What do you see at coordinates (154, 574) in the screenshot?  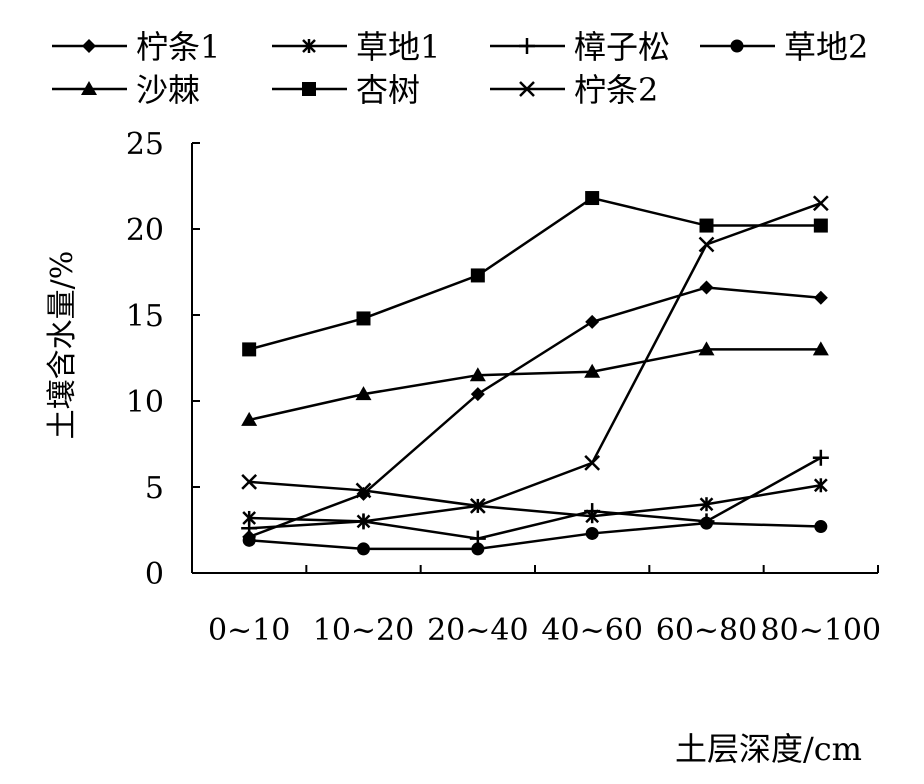 I see `y-tick-label: 0` at bounding box center [154, 574].